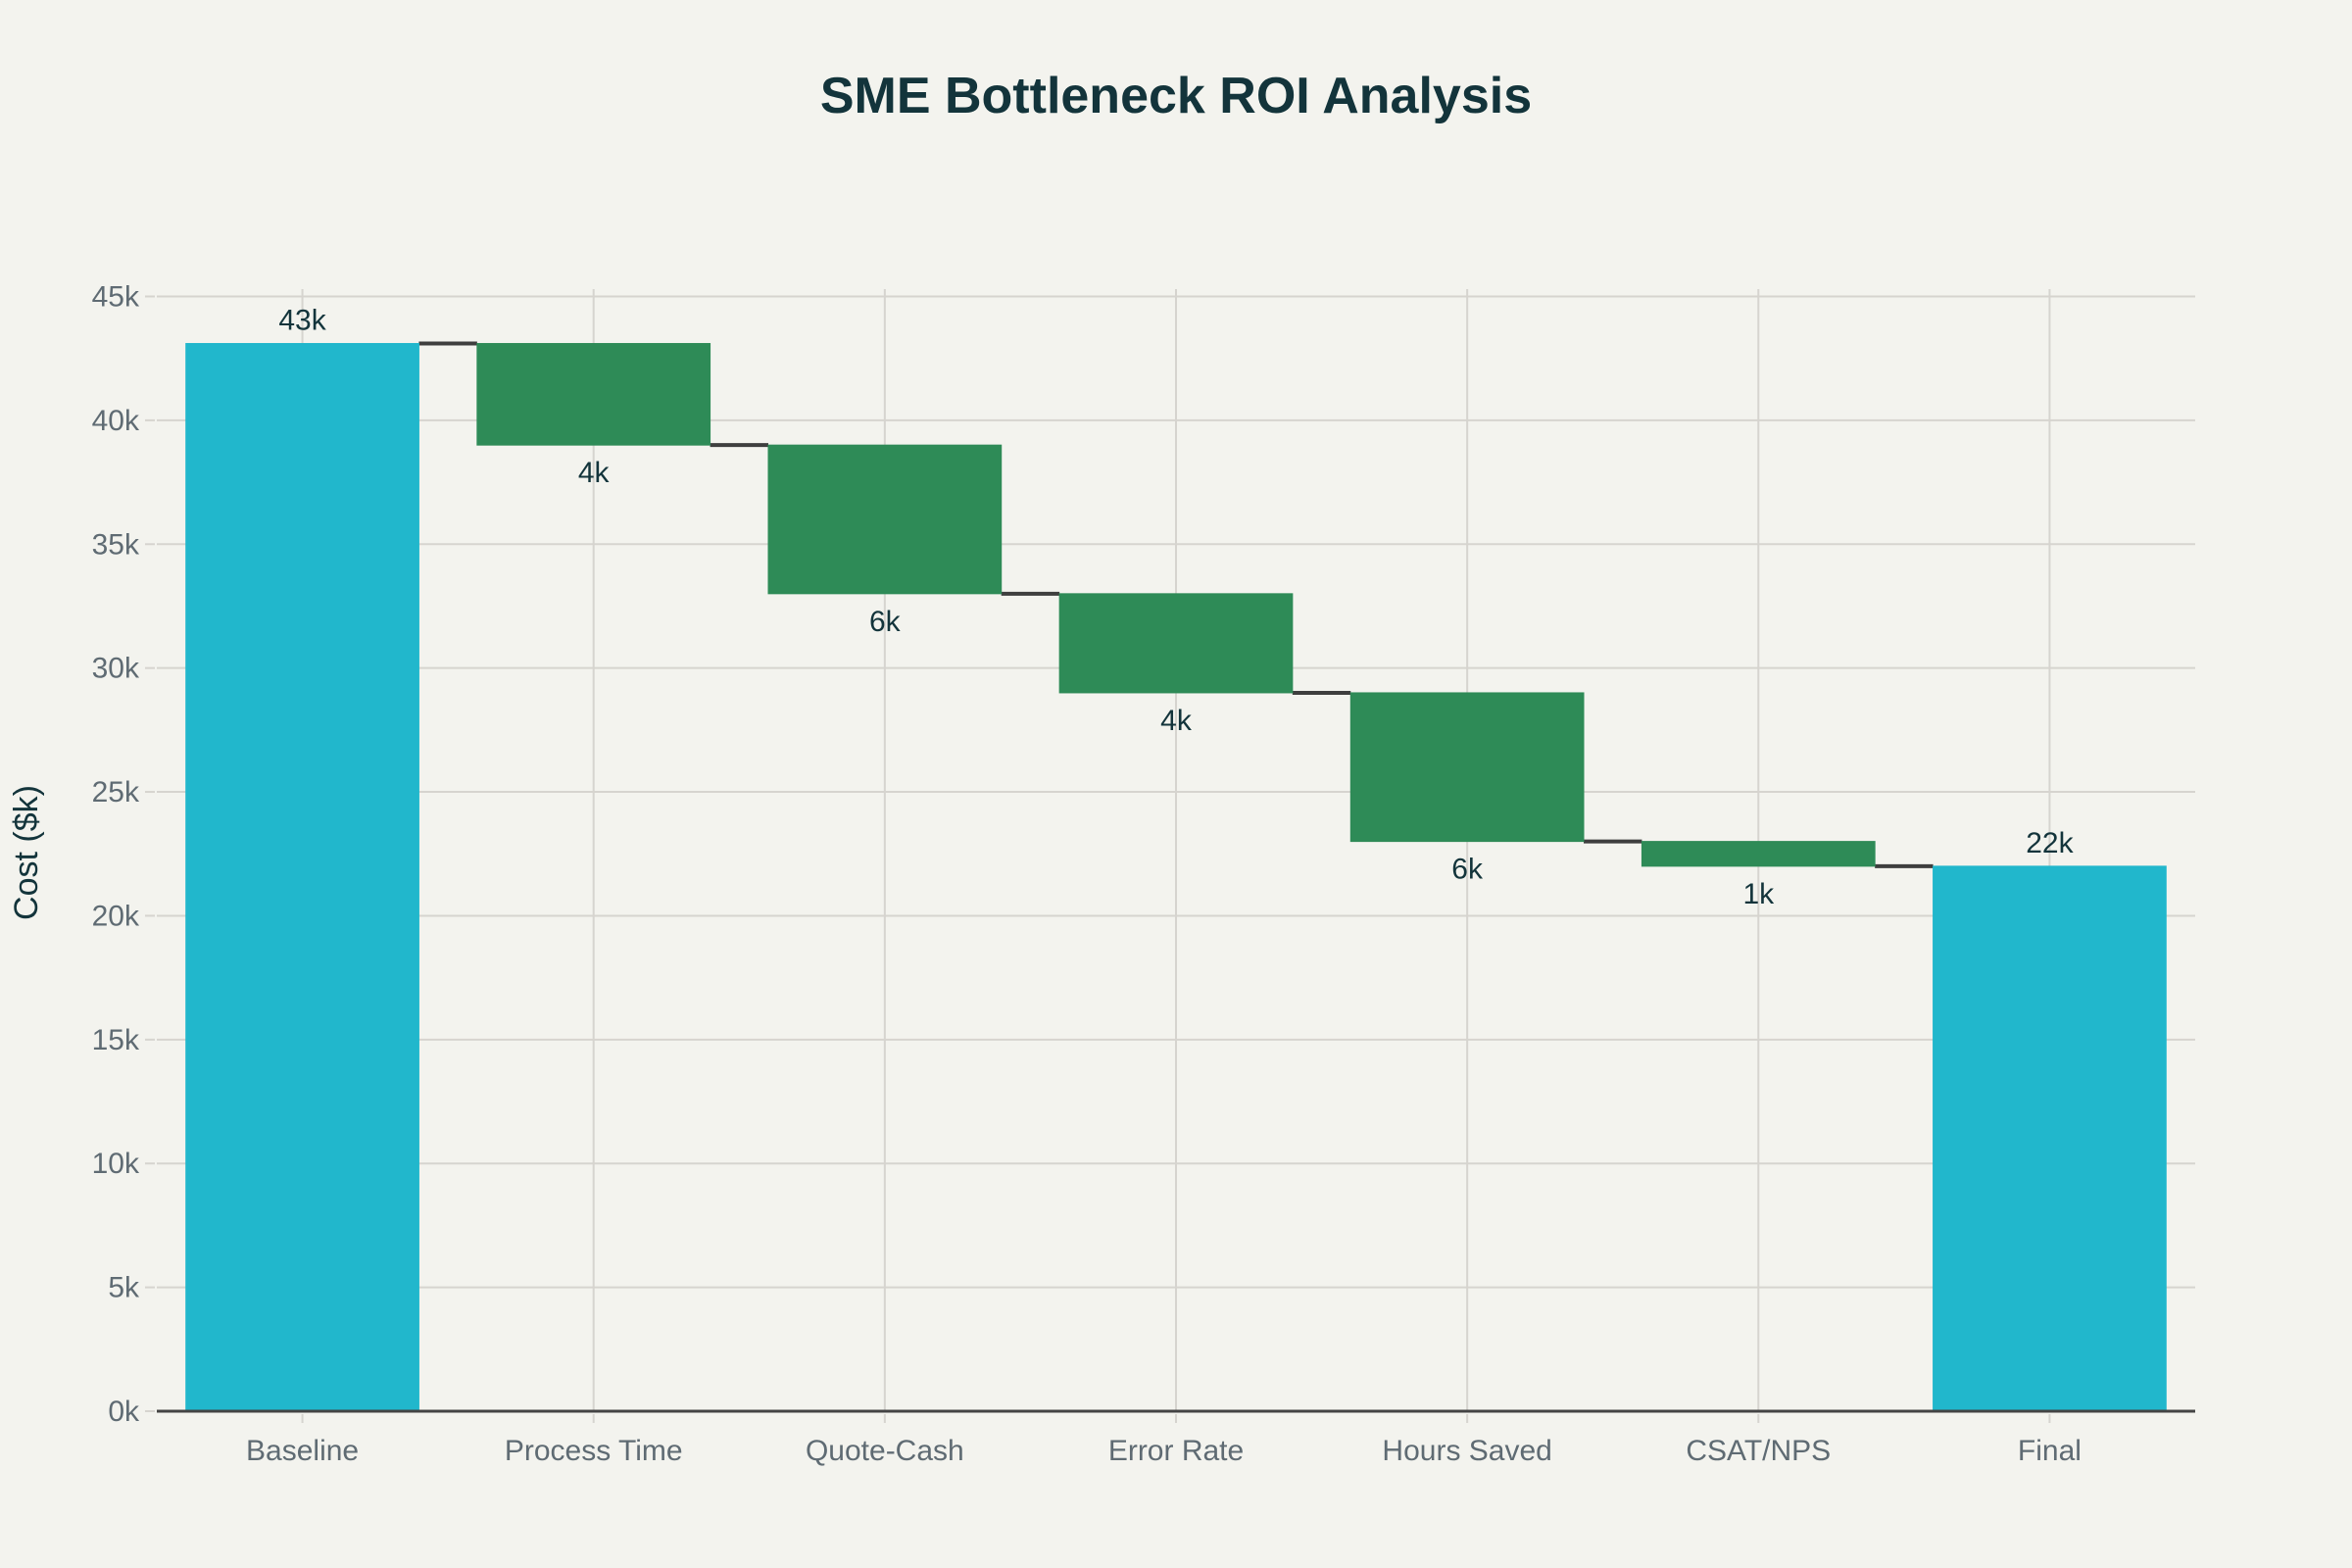 Image resolution: width=2352 pixels, height=1568 pixels. Describe the element at coordinates (124, 1412) in the screenshot. I see `y-tick-label: 0k` at that location.